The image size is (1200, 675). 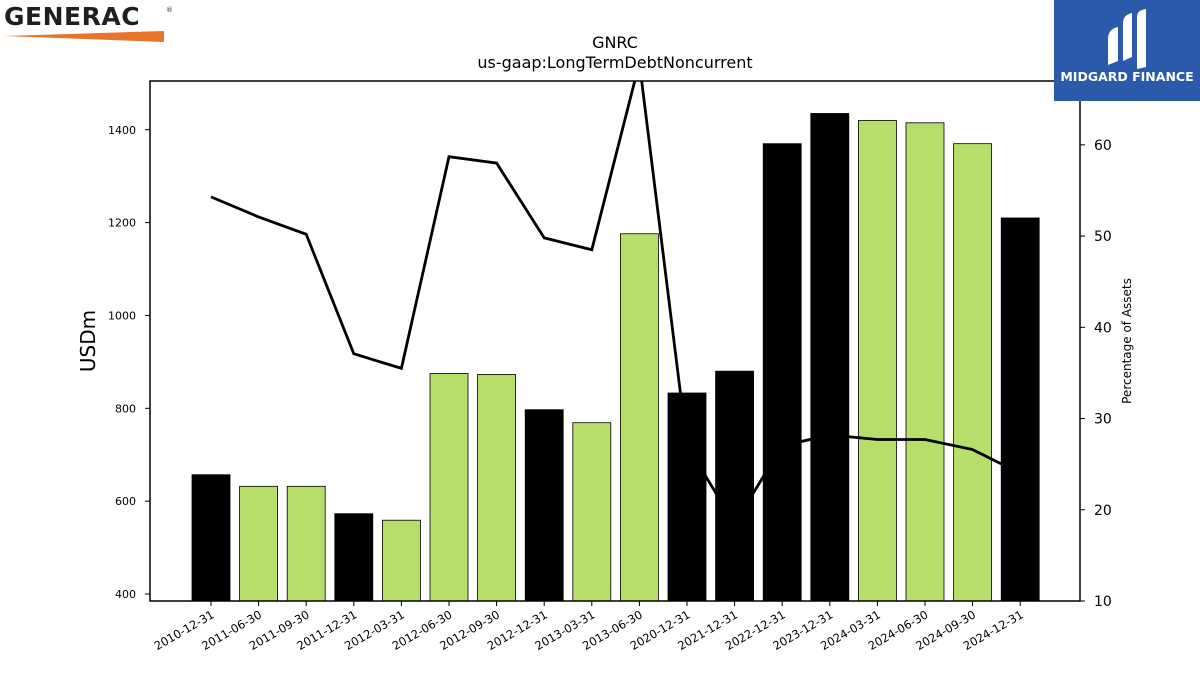 I want to click on y2-tick-label: 20, so click(x=1103, y=511).